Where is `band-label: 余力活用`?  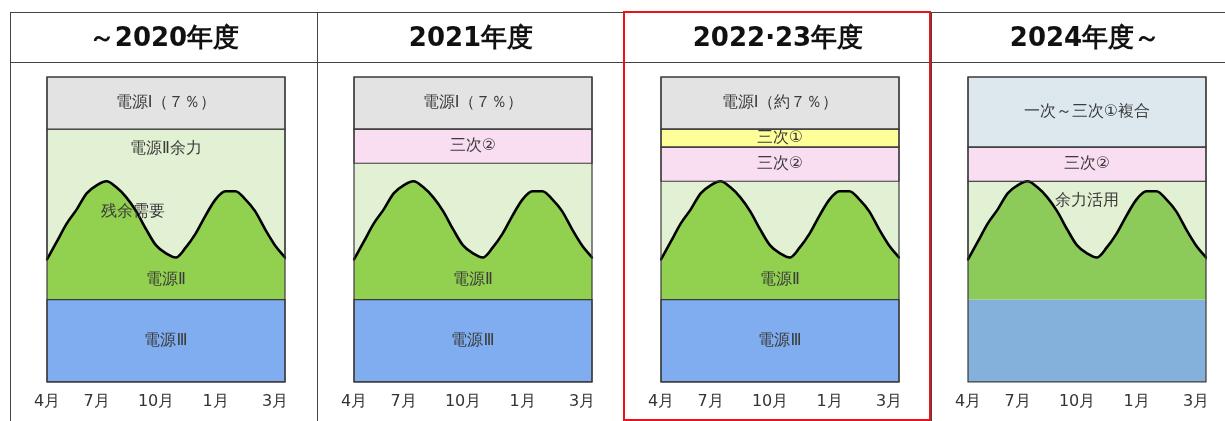
band-label: 余力活用 is located at coordinates (1087, 200).